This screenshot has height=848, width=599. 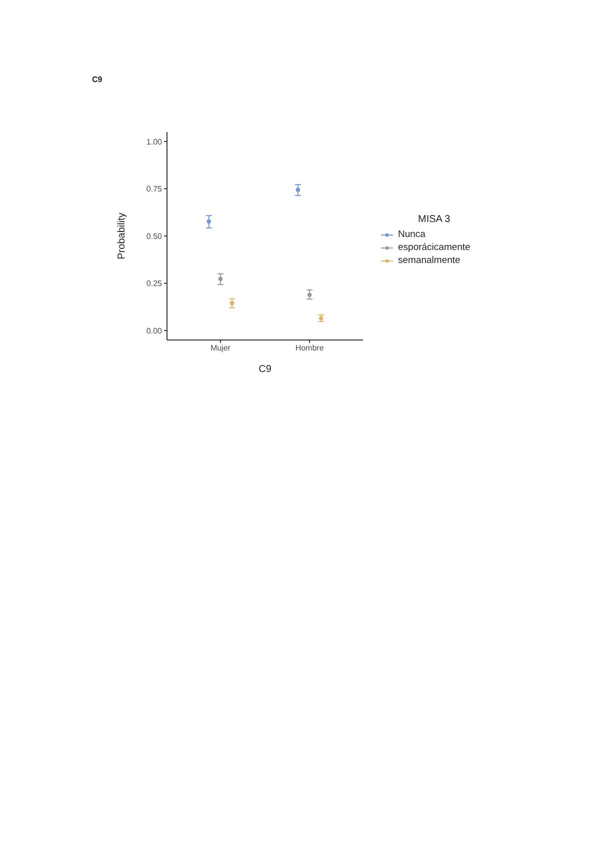 What do you see at coordinates (309, 348) in the screenshot?
I see `x-tick-label: Hombre` at bounding box center [309, 348].